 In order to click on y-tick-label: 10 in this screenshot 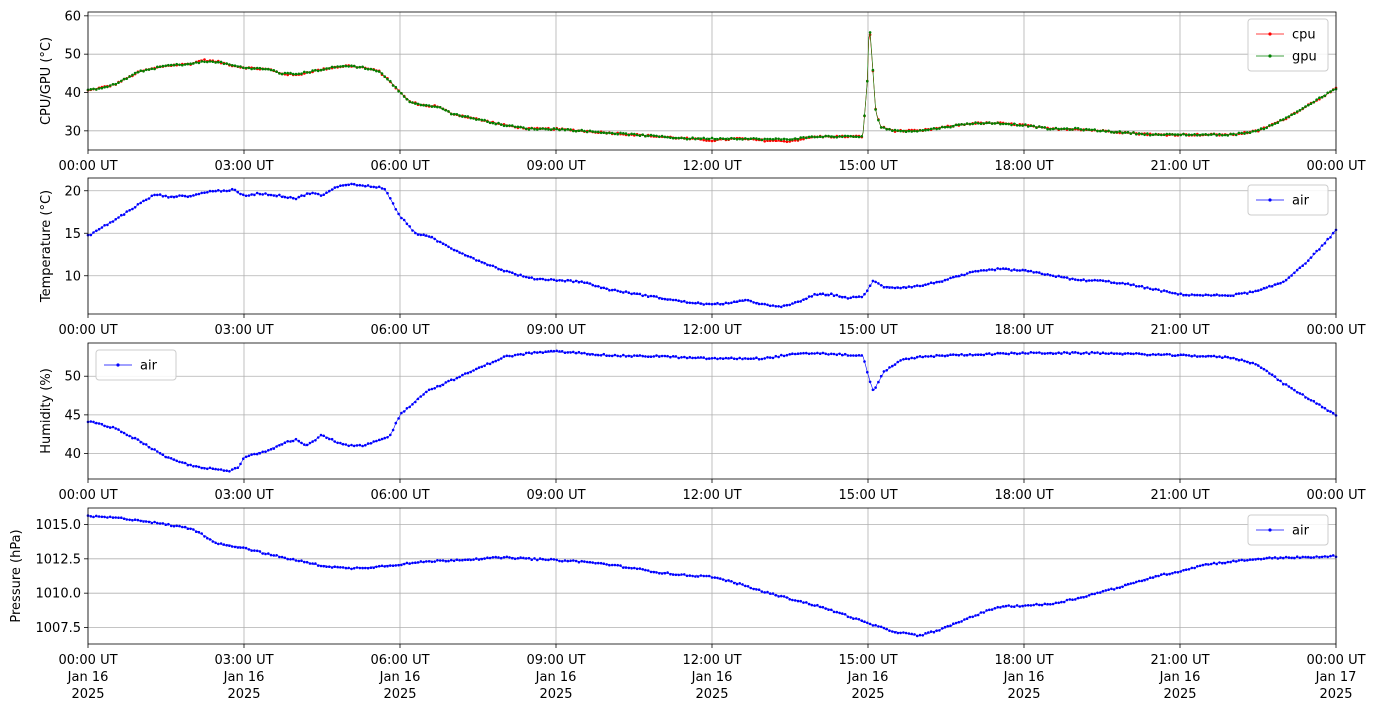, I will do `click(72, 276)`.